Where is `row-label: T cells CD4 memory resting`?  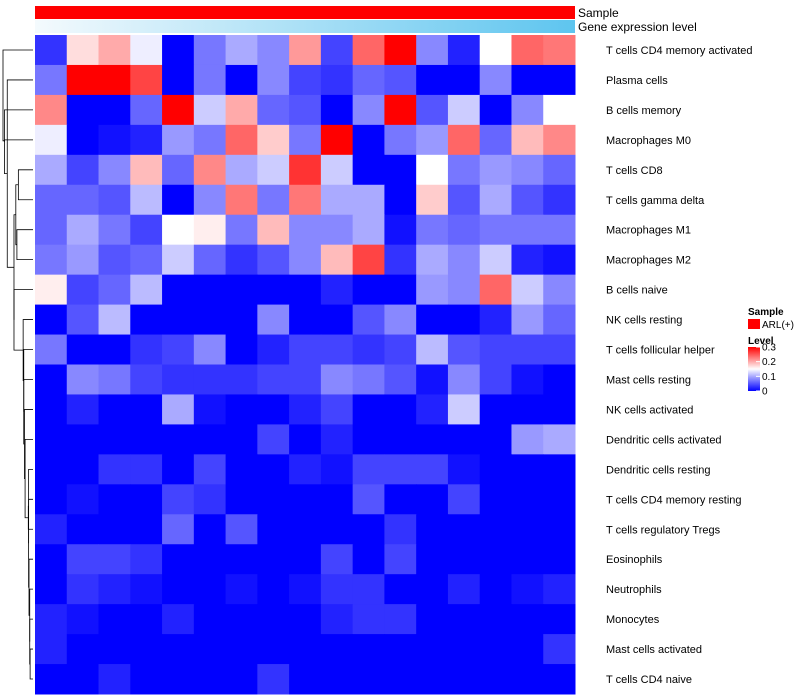
row-label: T cells CD4 memory resting is located at coordinates (674, 500).